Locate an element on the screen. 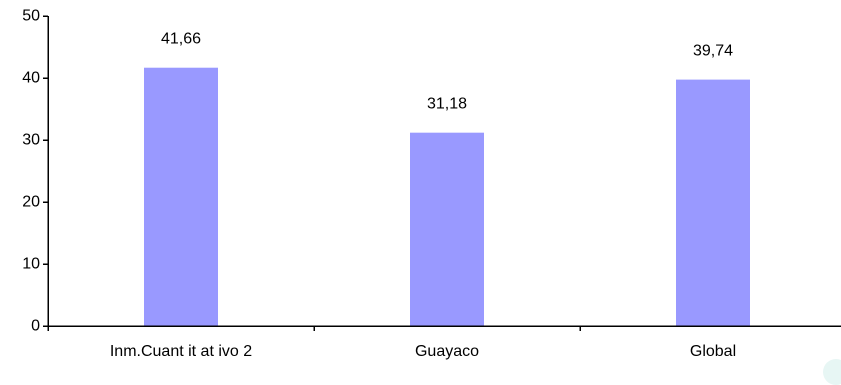 The width and height of the screenshot is (841, 385). y-tick-label: 20 is located at coordinates (31, 202).